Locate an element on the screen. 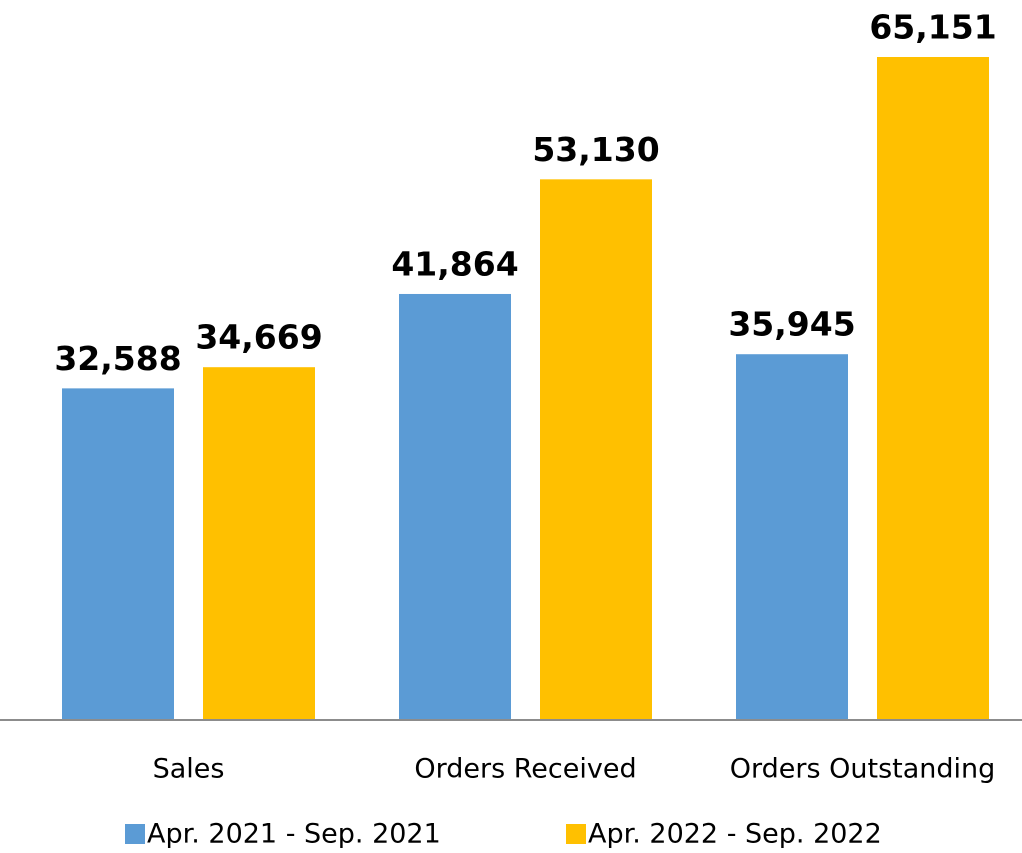  value-label: 41,864 is located at coordinates (454, 263).